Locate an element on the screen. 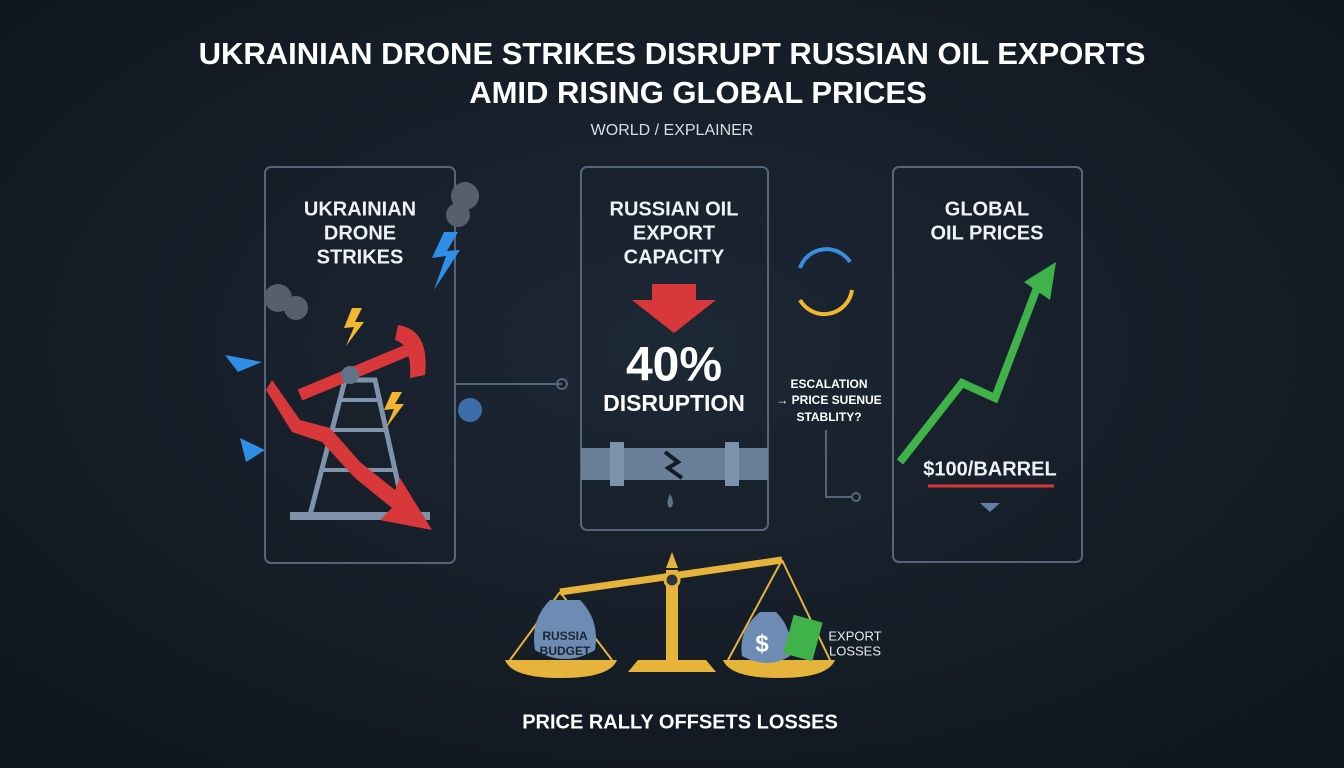  connector-note: ESCALATION is located at coordinates (828, 384).